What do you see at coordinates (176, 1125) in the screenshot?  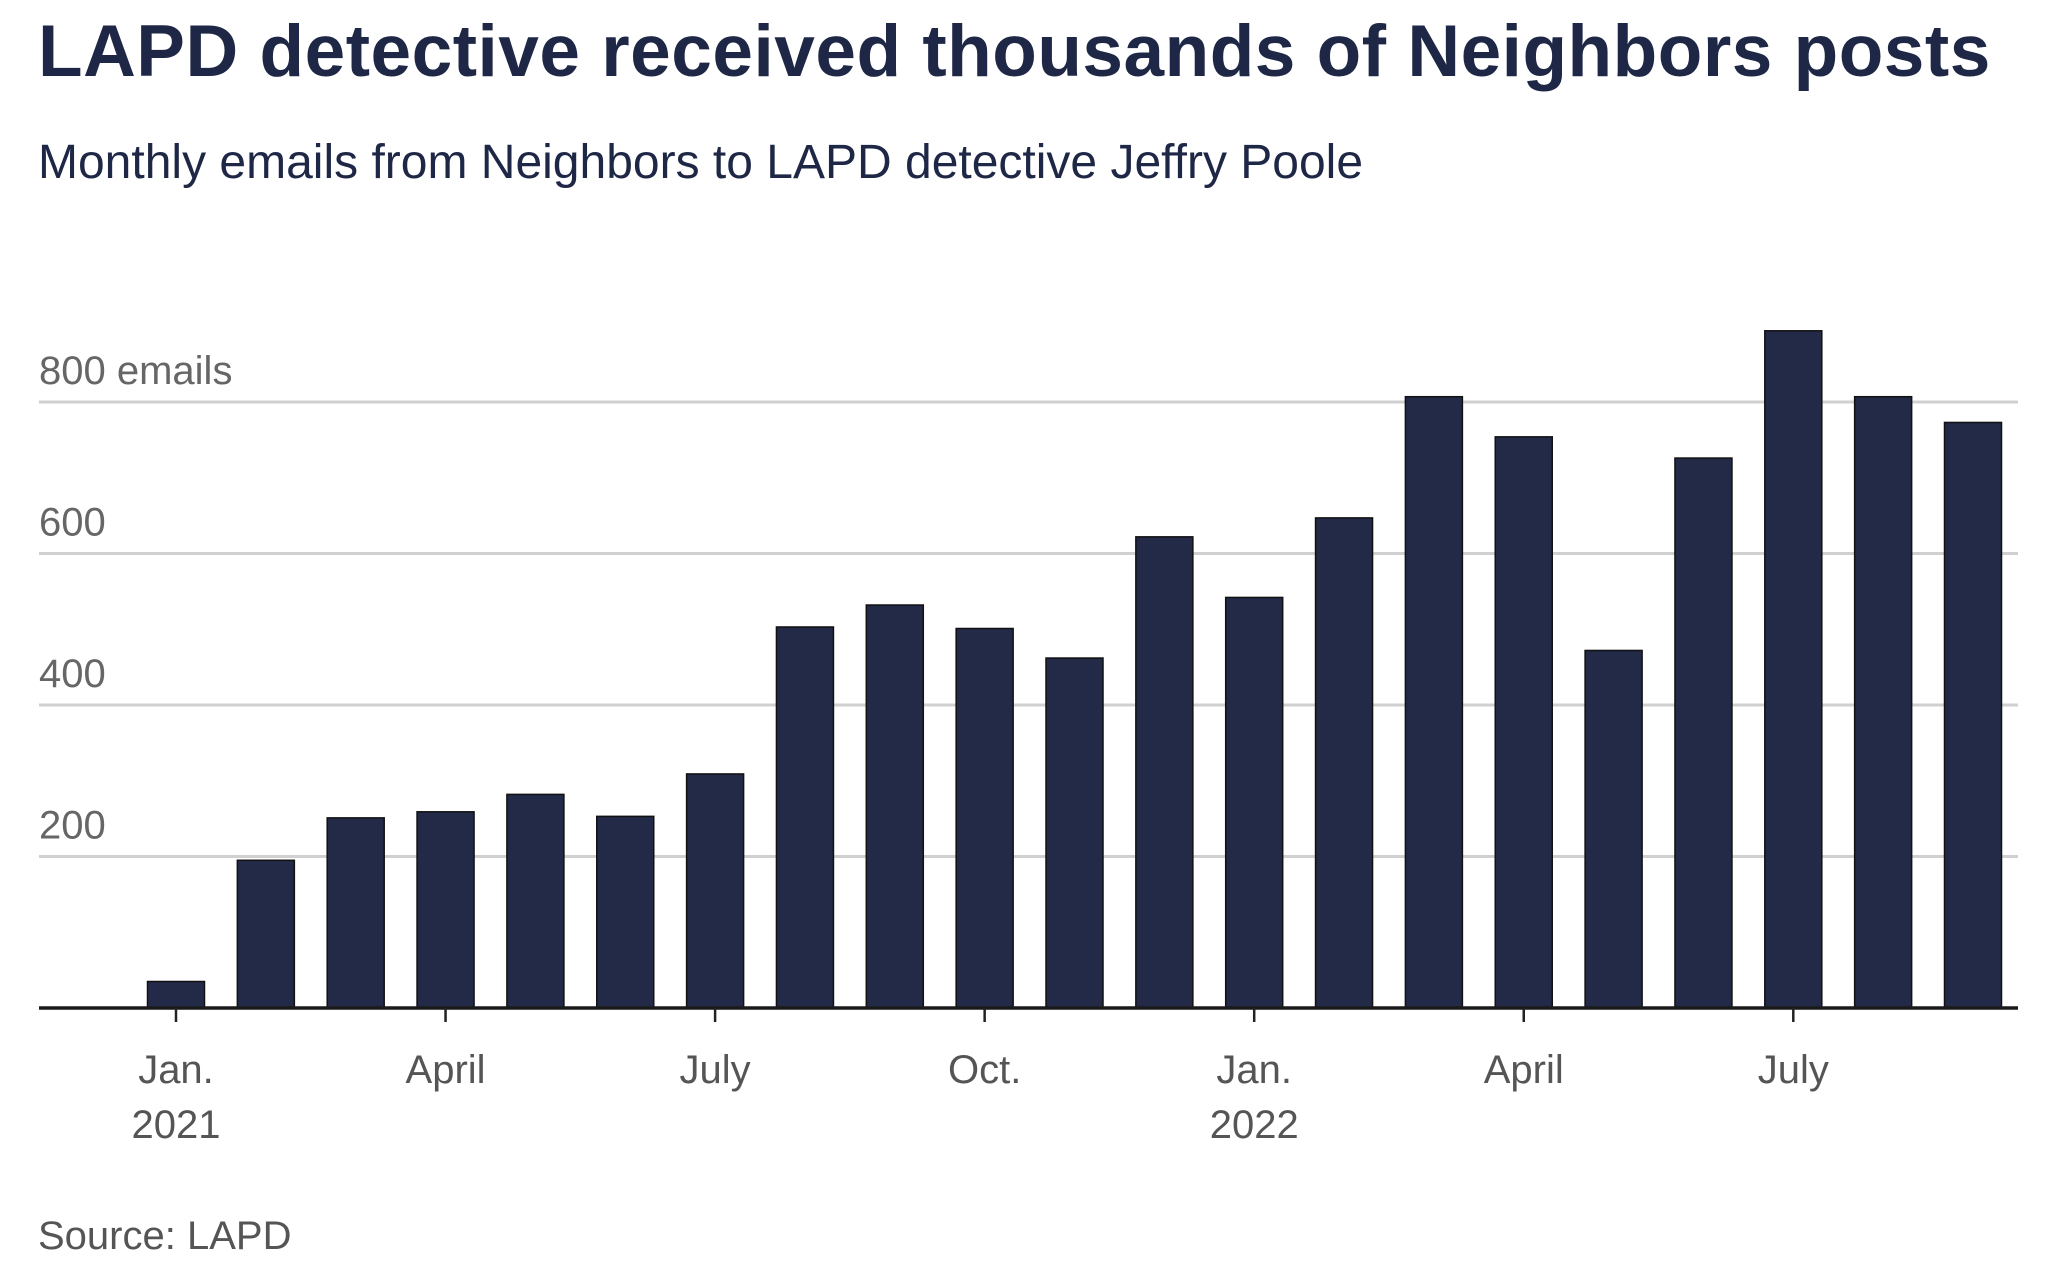 I see `x-tick-year-label: 2021` at bounding box center [176, 1125].